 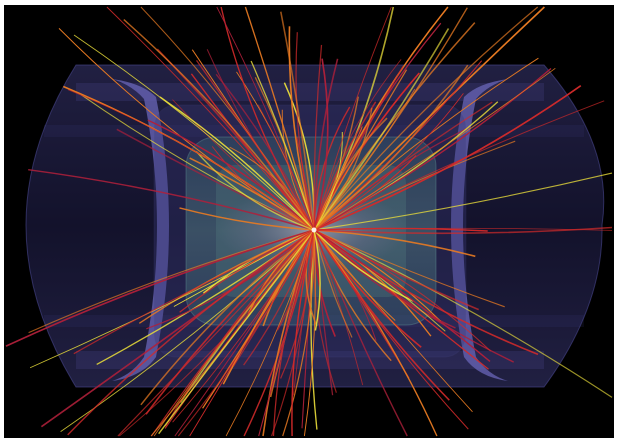 I want to click on left-end-cap, so click(x=140, y=230).